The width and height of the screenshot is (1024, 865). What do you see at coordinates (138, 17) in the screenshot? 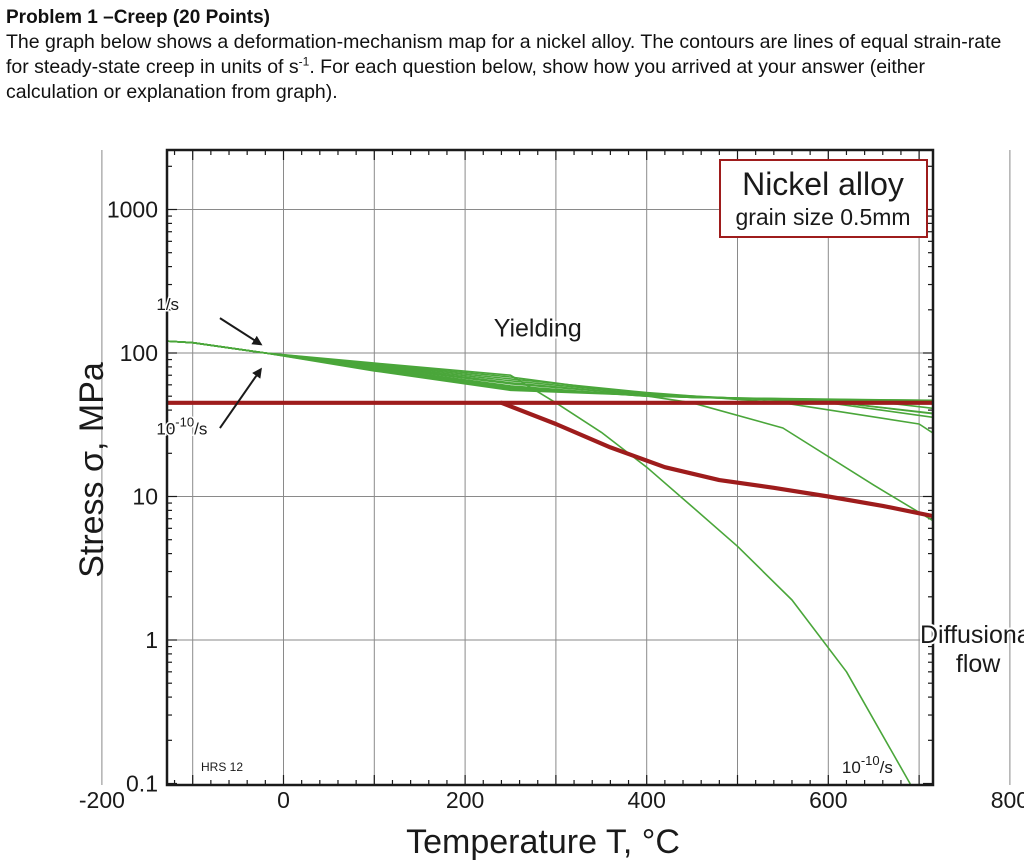
I see `problem-title: Problem 1 –Creep (20 Points)` at bounding box center [138, 17].